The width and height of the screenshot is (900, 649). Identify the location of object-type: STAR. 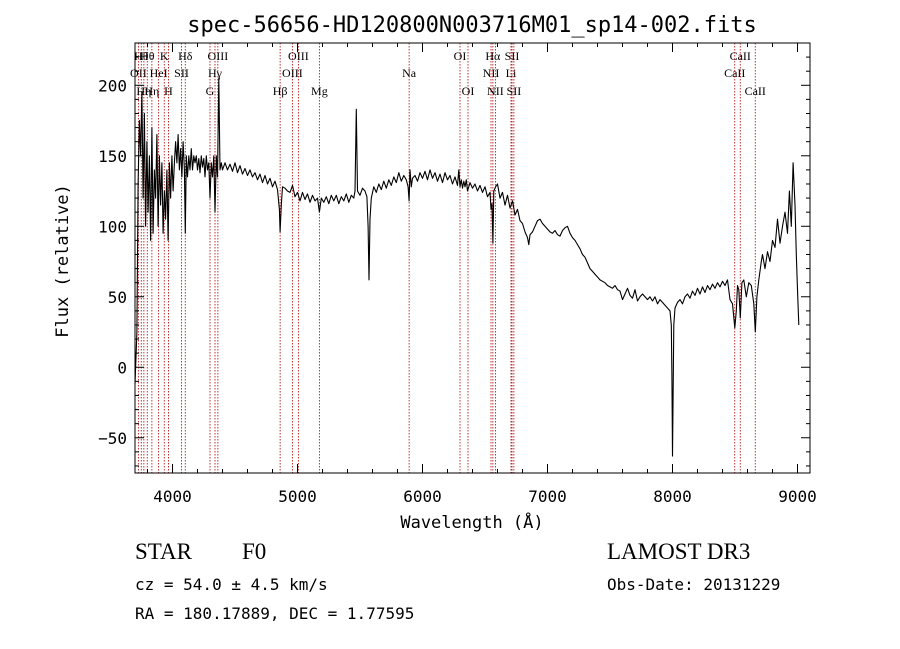
(163, 551).